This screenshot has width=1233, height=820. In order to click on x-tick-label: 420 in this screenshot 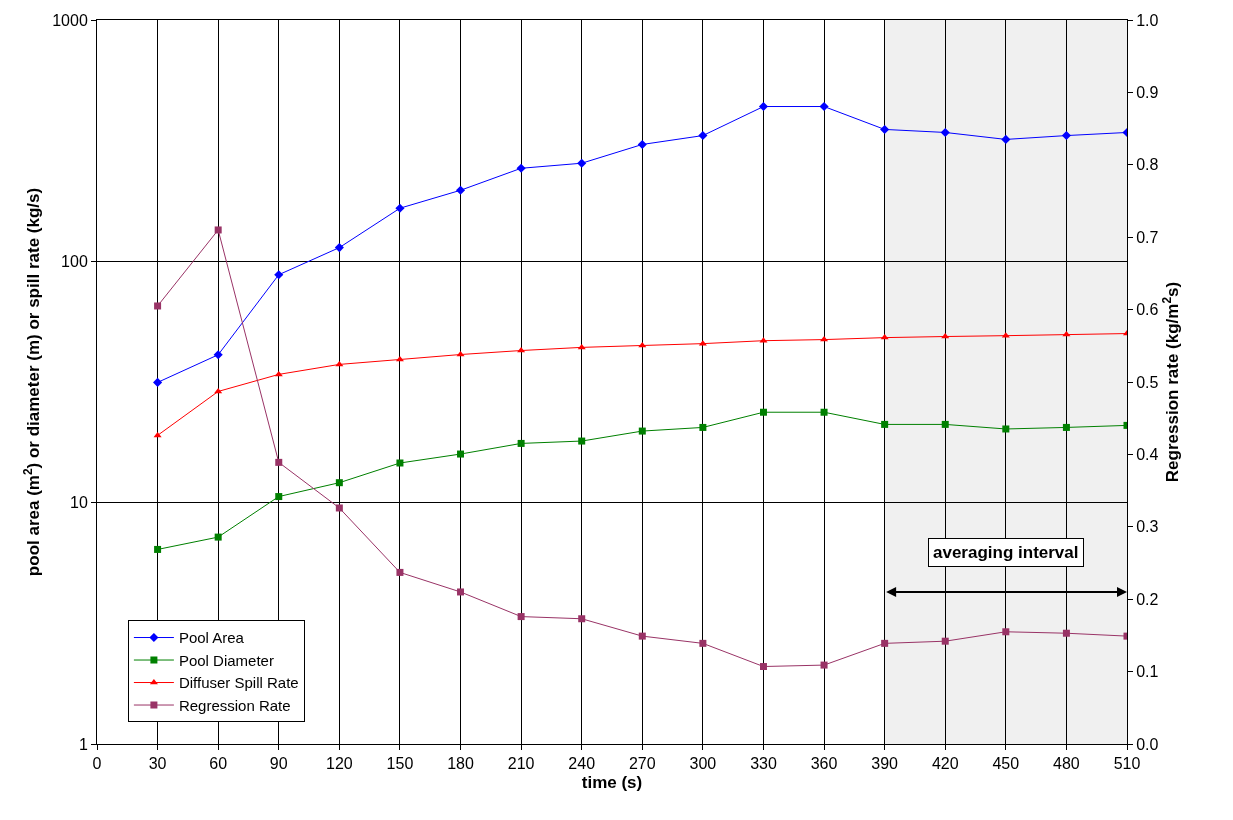, I will do `click(945, 764)`.